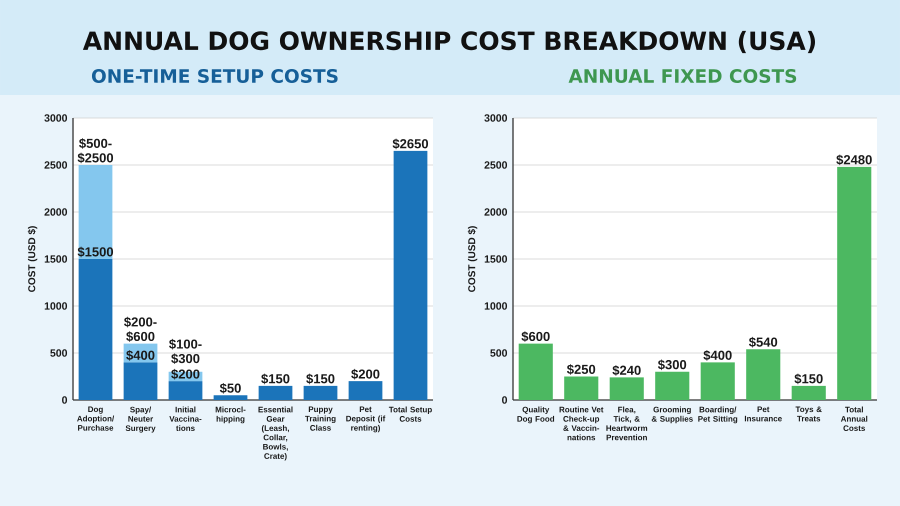 This screenshot has height=506, width=900. I want to click on data-label: $200-$600, so click(140, 329).